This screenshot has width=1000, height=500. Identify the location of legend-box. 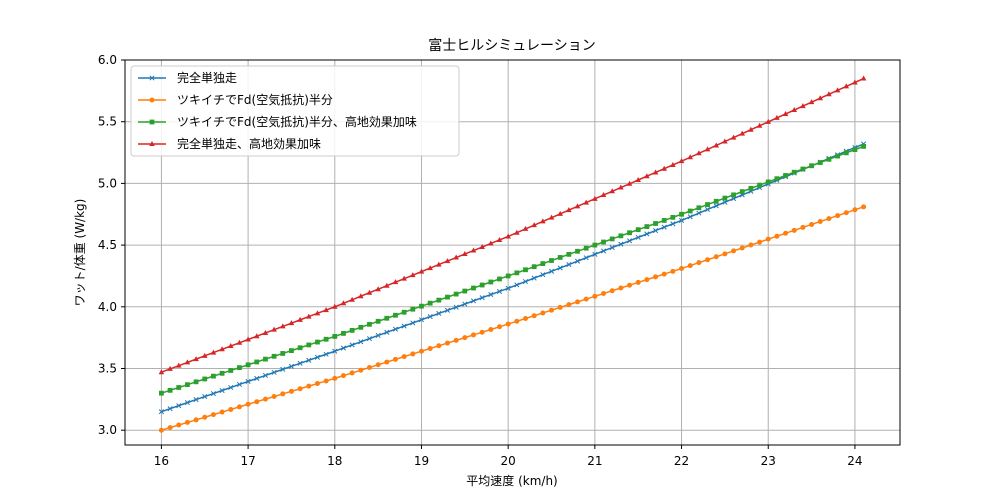
(295, 111).